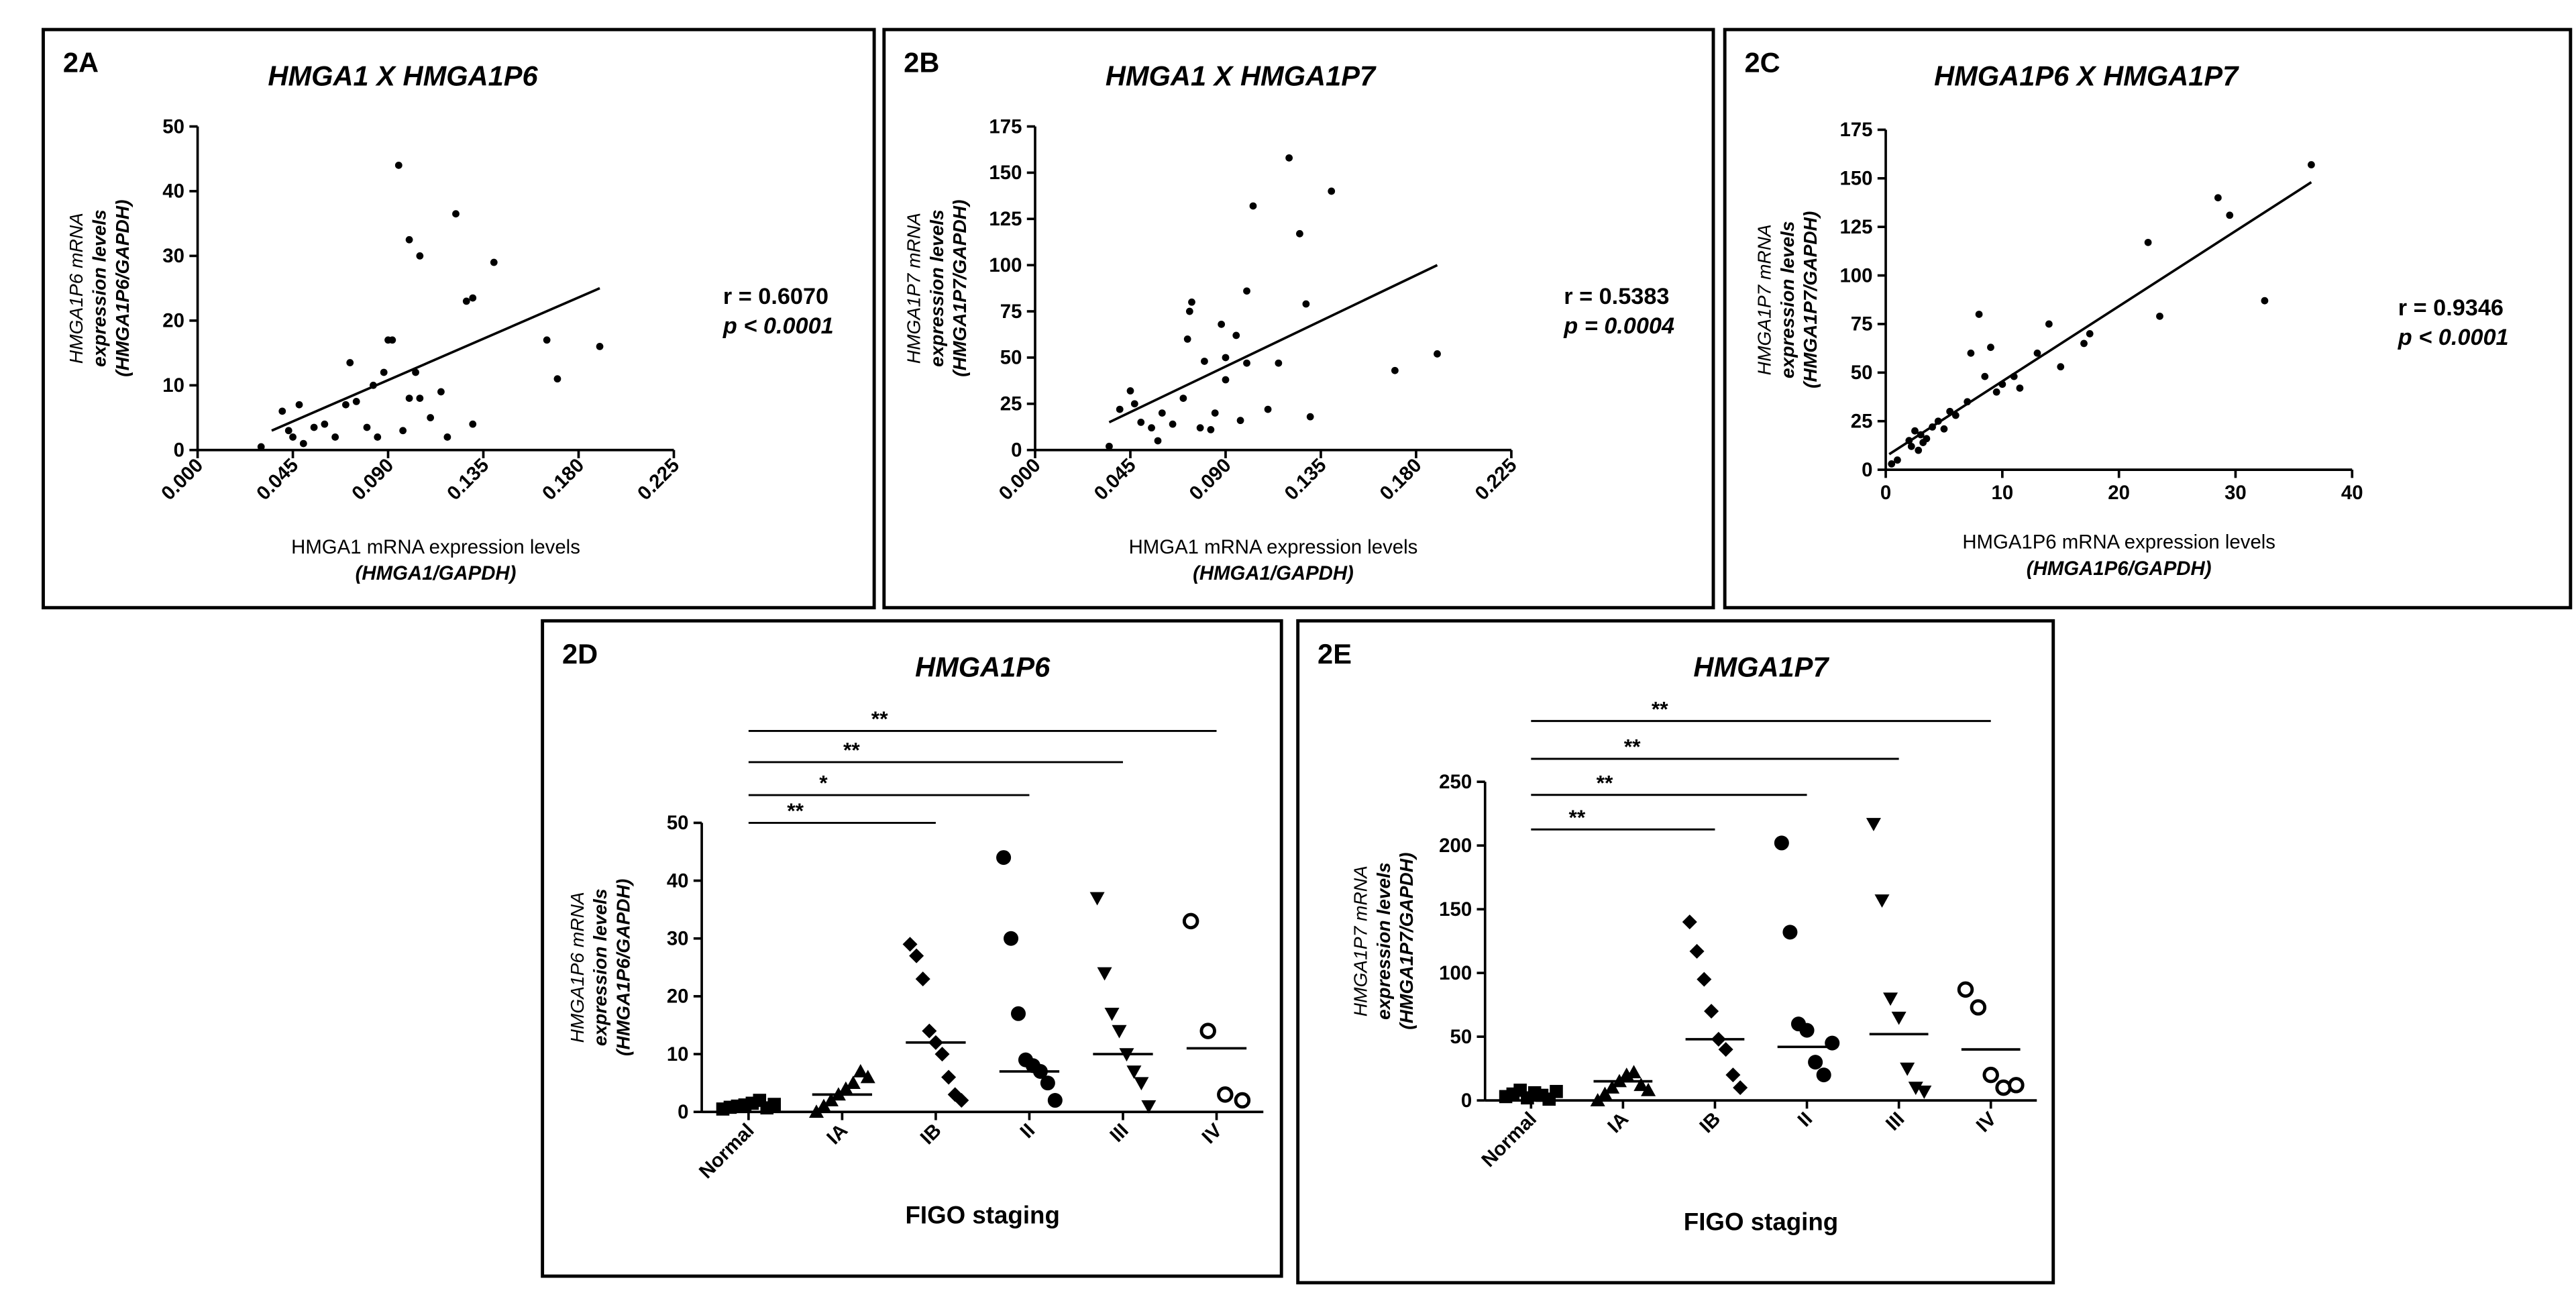 The height and width of the screenshot is (1309, 2576). What do you see at coordinates (1005, 265) in the screenshot?
I see `y-tick-label: 100` at bounding box center [1005, 265].